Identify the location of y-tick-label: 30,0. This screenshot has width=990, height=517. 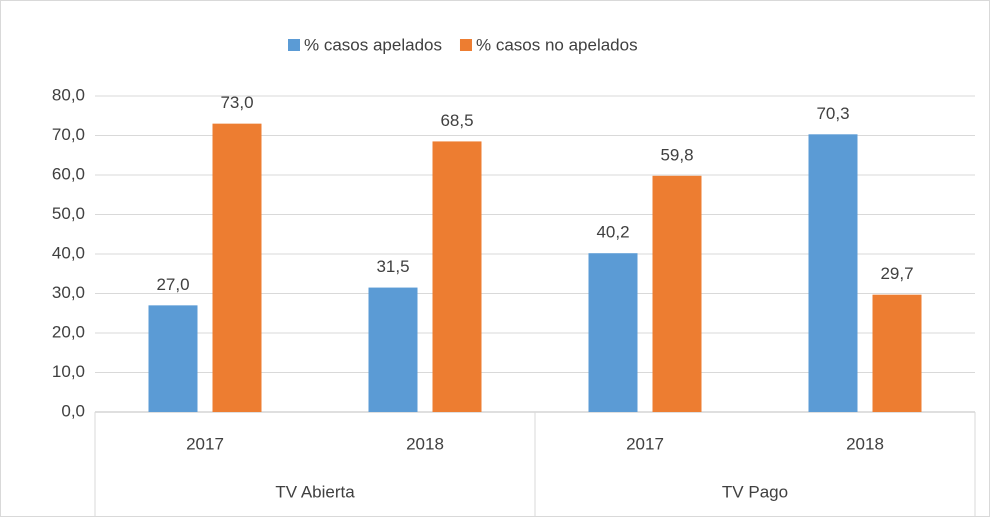
(68, 292).